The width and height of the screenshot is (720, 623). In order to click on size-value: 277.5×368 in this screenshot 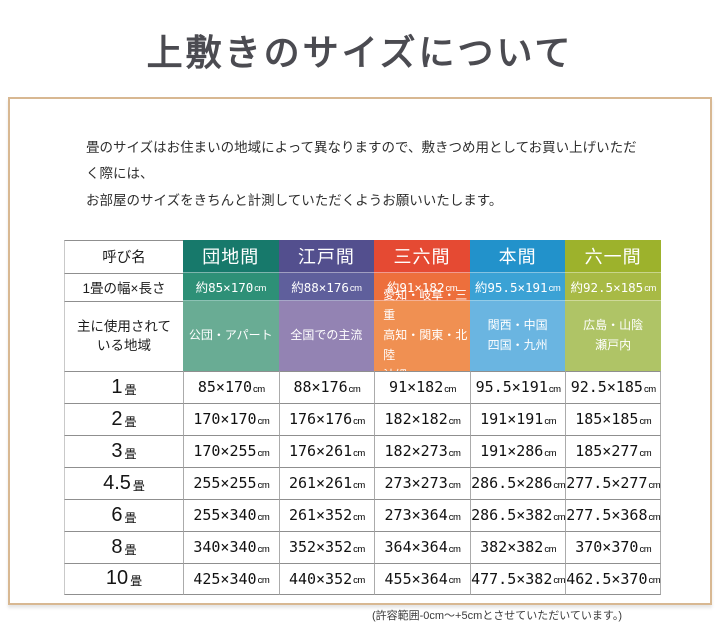, I will do `click(607, 515)`.